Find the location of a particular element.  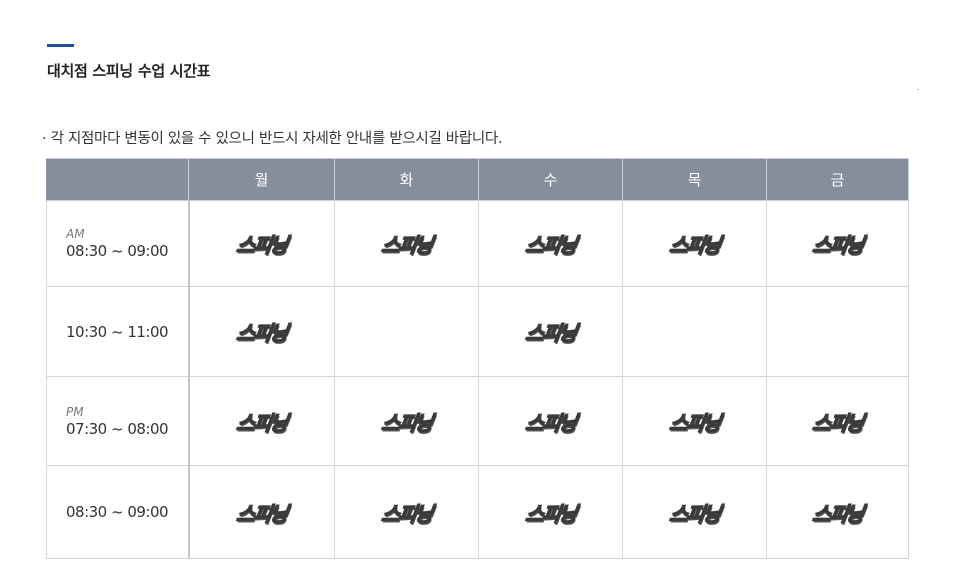

time-slot-cell: PM 07:30 ~ 08:00 is located at coordinates (118, 421).